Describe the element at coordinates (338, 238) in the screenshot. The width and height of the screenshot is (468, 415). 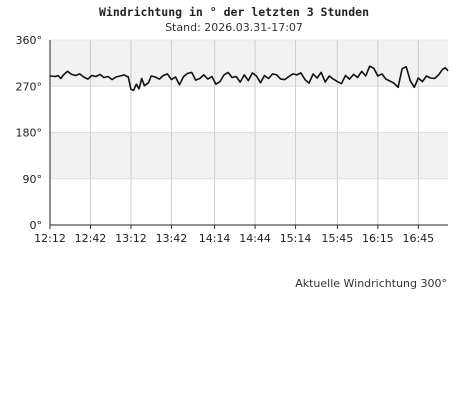
I see `x-tick-label: 15:45` at that location.